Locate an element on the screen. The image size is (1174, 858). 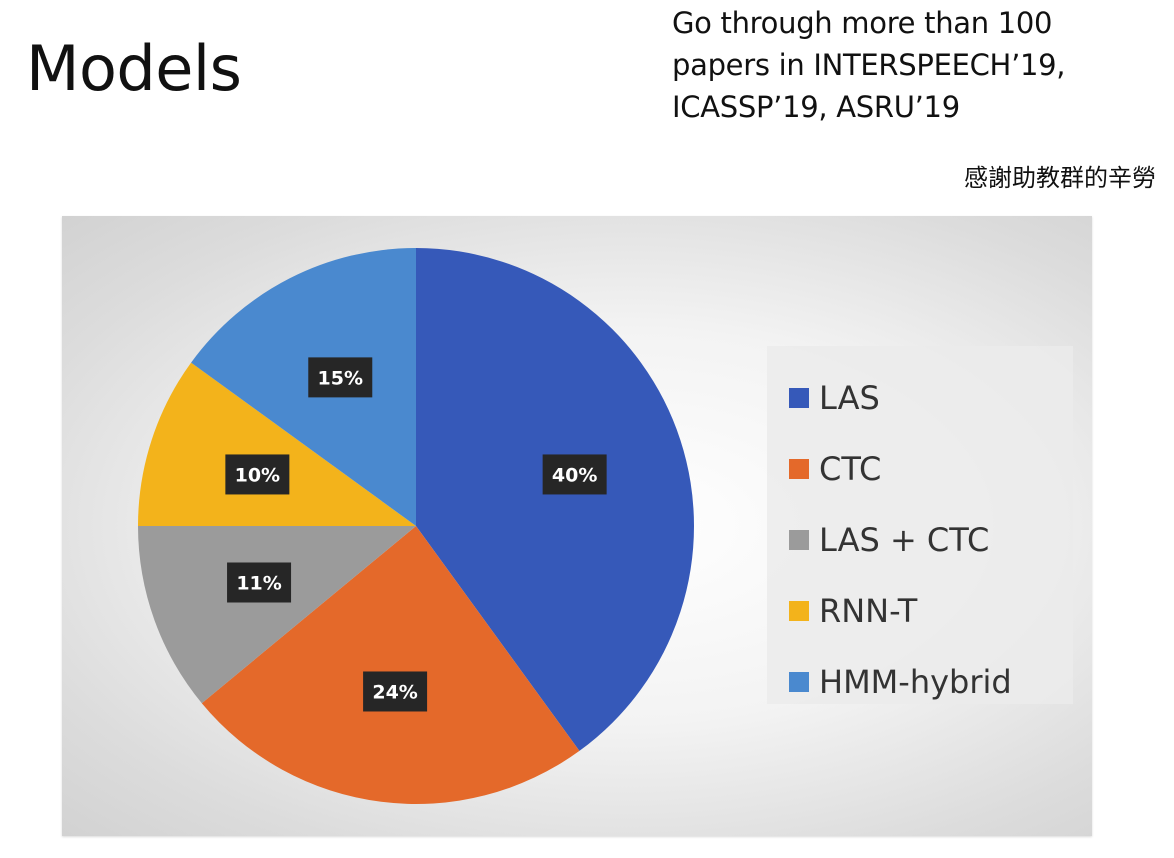
data-label-rnn-t: 10% is located at coordinates (257, 474).